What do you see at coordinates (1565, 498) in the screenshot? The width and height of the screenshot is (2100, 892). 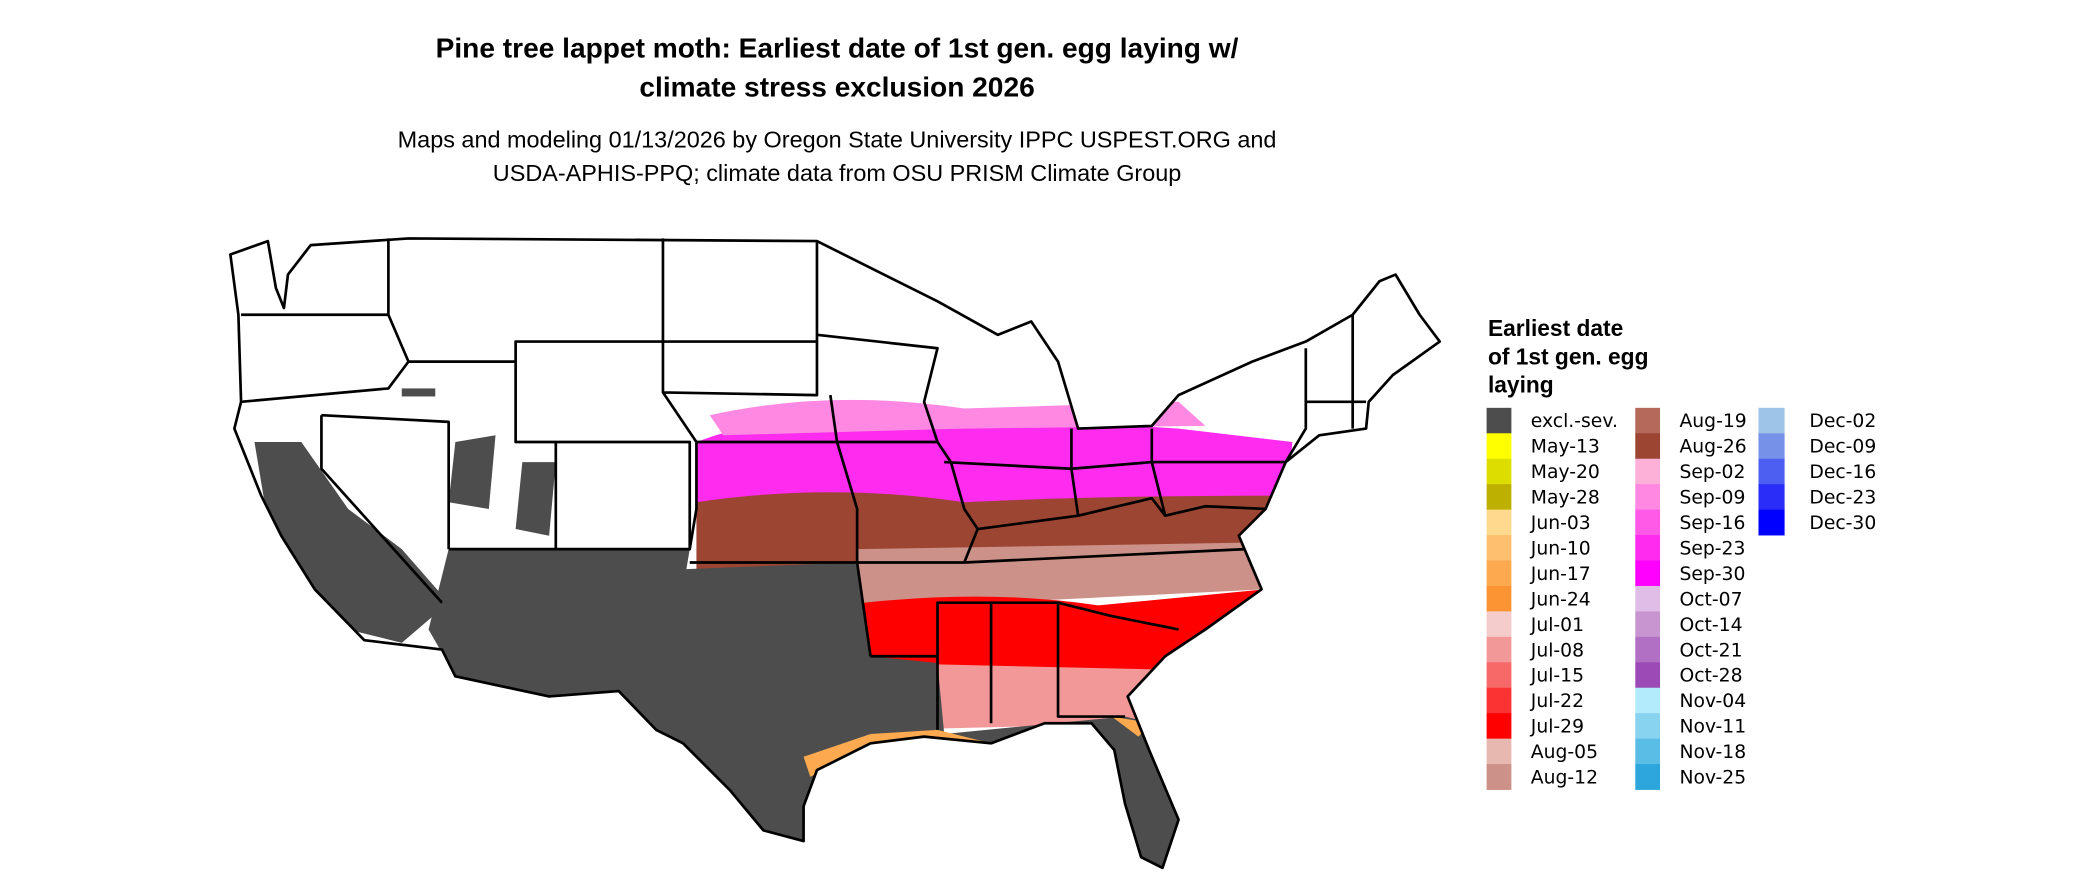 I see `legend-label: May-28` at bounding box center [1565, 498].